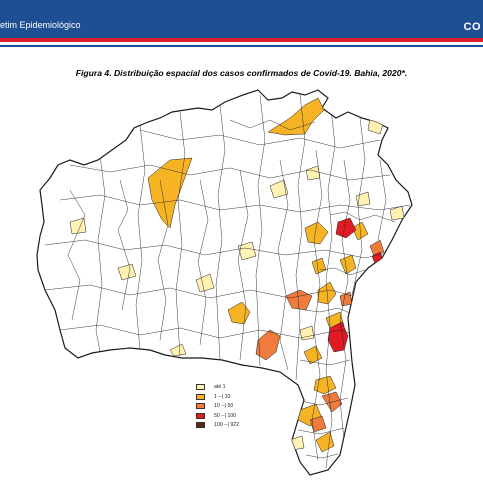 This screenshot has height=483, width=483. What do you see at coordinates (472, 27) in the screenshot?
I see `header-logo: CO` at bounding box center [472, 27].